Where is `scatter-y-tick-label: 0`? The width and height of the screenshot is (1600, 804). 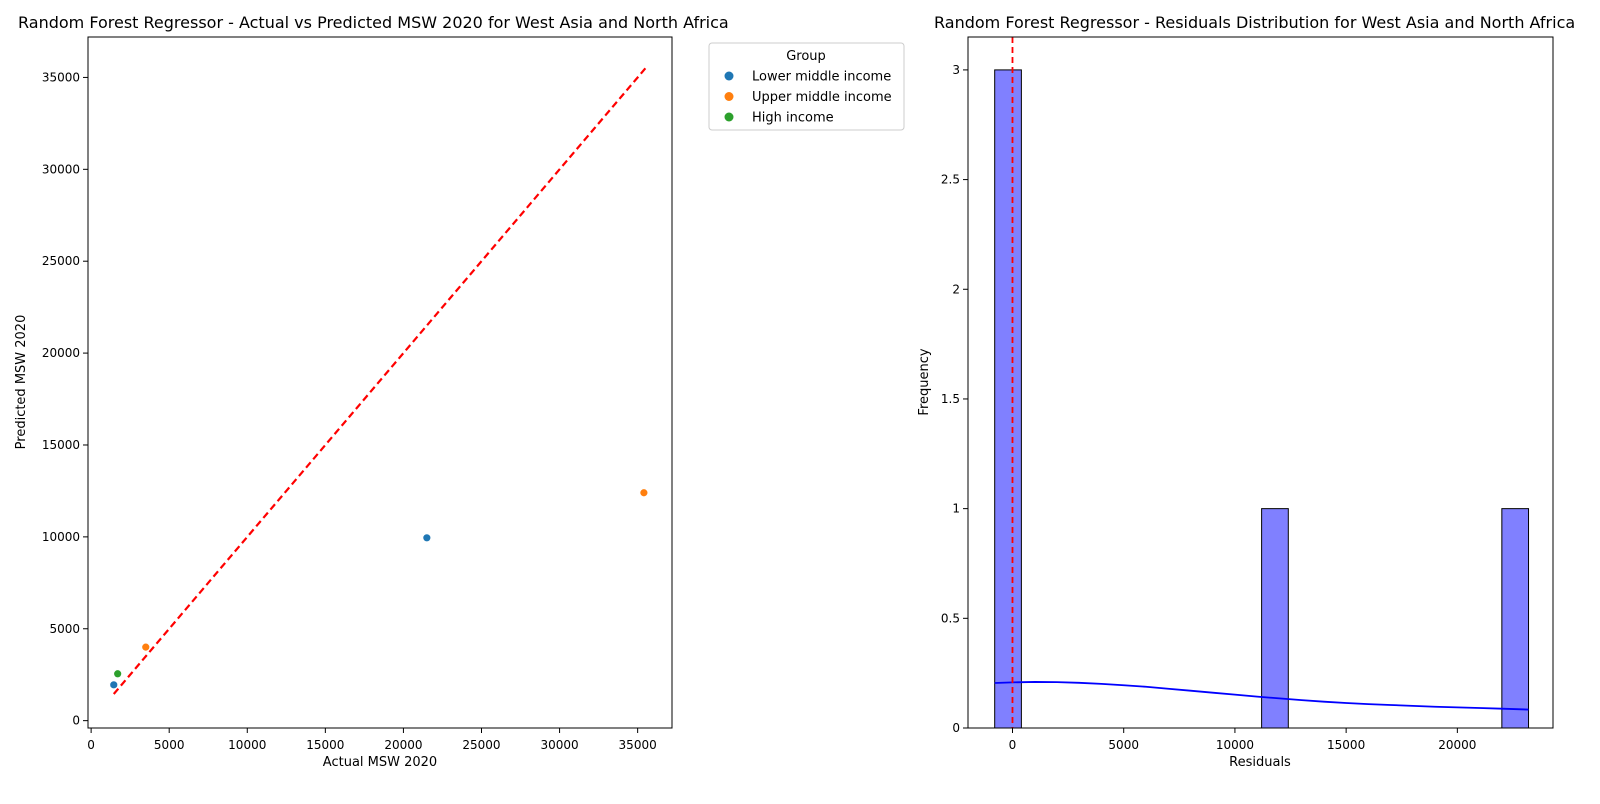
scatter-y-tick-label: 0 is located at coordinates (76, 721).